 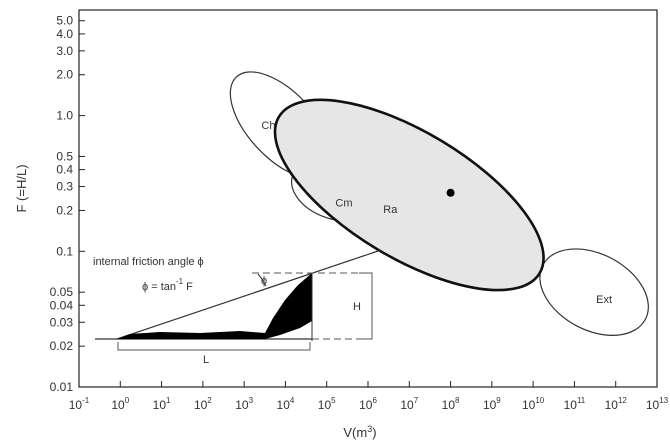 I want to click on x-tick-label: 10¹³, so click(x=657, y=404).